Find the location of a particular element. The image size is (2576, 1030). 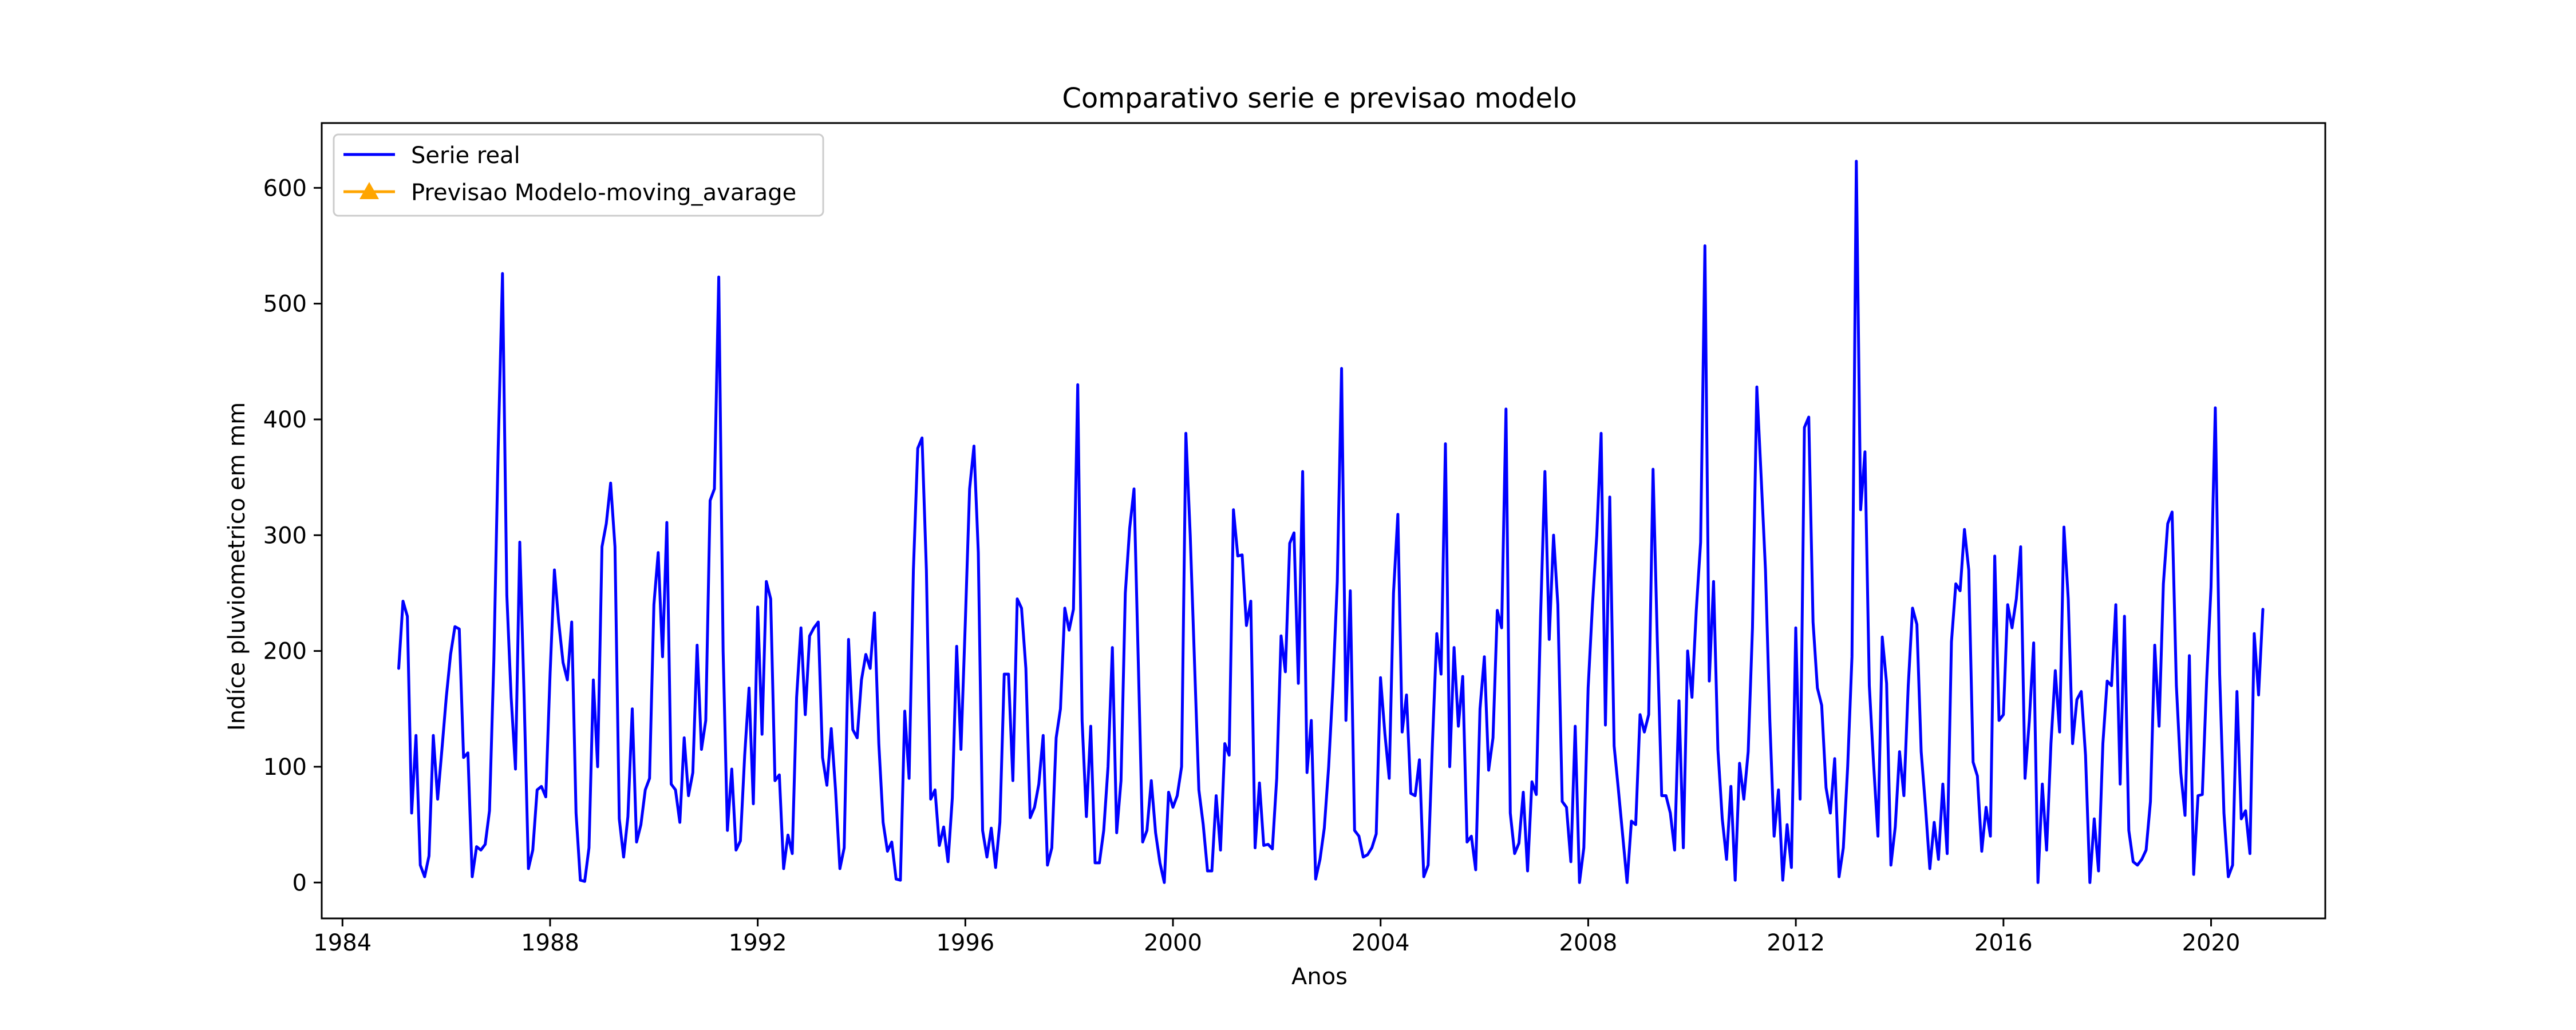

legend-label-serie-real: Serie real is located at coordinates (465, 155).